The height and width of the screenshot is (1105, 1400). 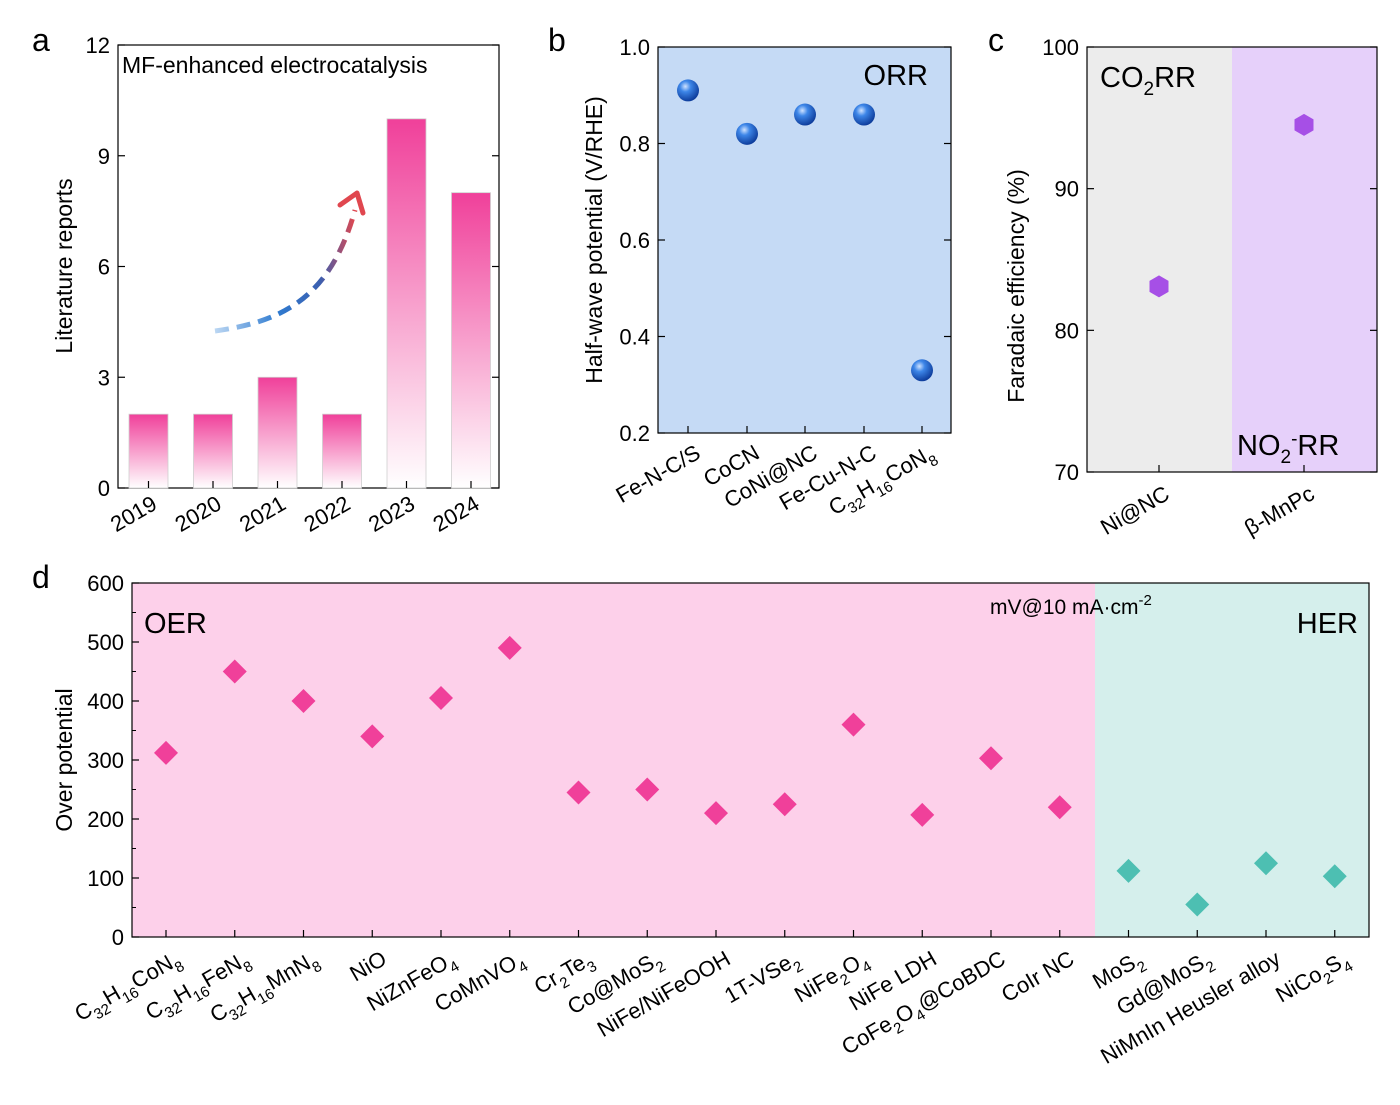 I want to click on point-Gd@MoS2, so click(x=1197, y=904).